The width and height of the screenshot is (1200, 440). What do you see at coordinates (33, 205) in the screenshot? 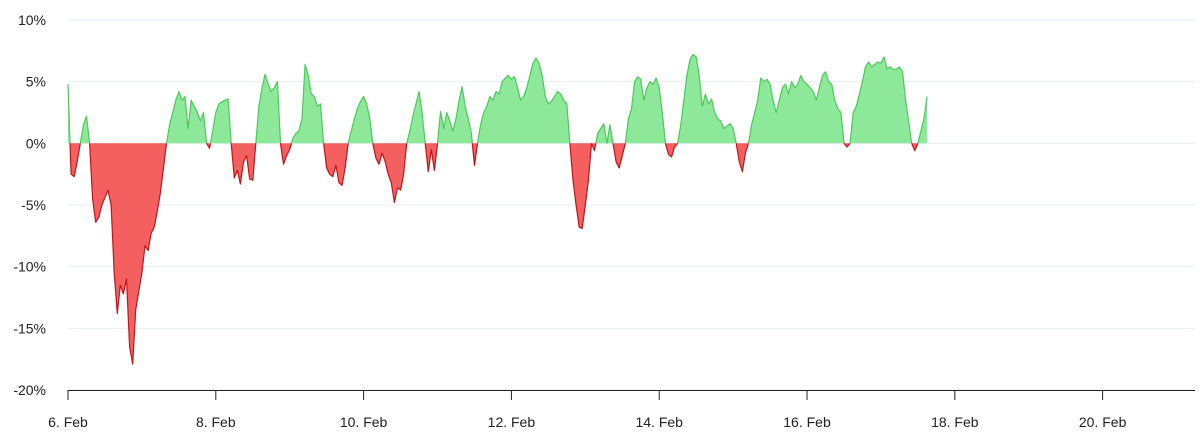
I see `y-tick-label: -5%` at bounding box center [33, 205].